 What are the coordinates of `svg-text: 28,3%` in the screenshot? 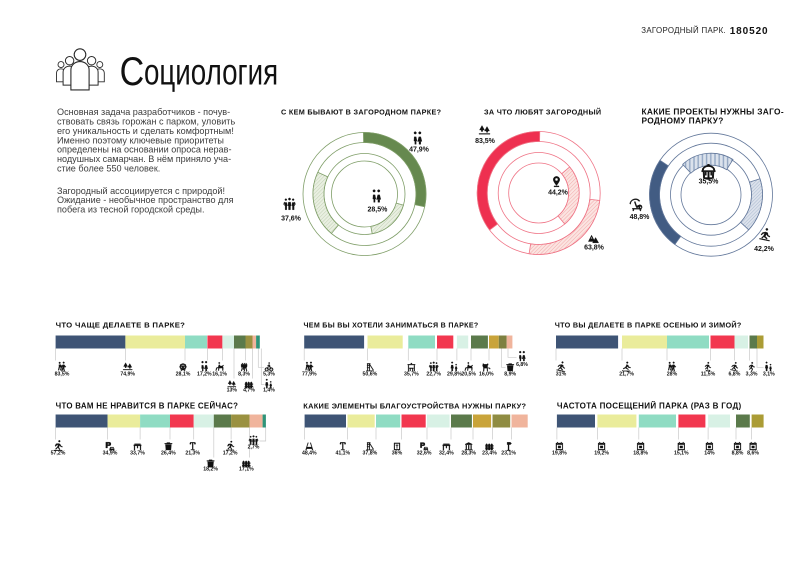 It's located at (468, 454).